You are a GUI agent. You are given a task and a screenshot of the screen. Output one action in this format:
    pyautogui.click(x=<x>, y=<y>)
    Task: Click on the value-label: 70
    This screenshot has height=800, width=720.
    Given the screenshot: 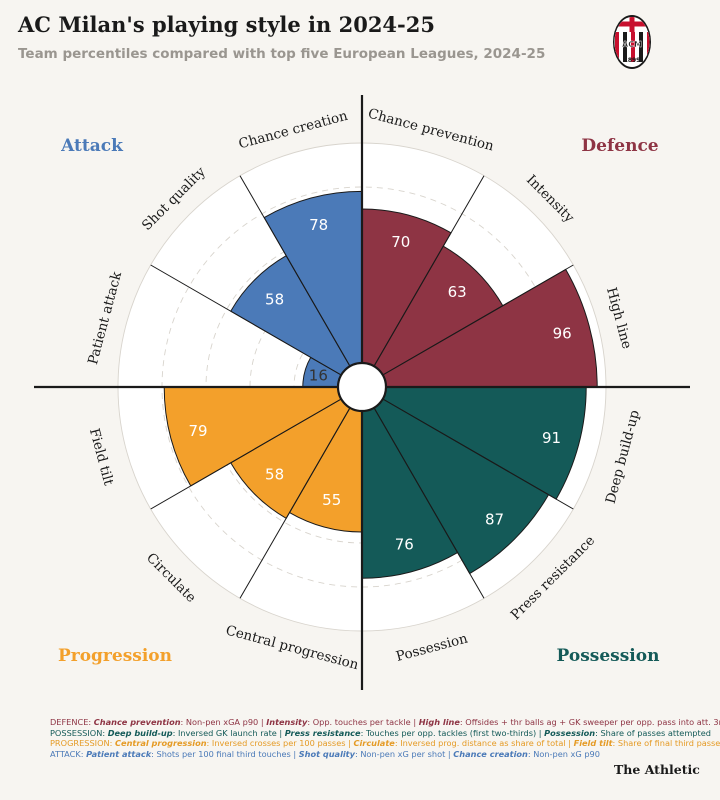 What is the action you would take?
    pyautogui.click(x=400, y=242)
    